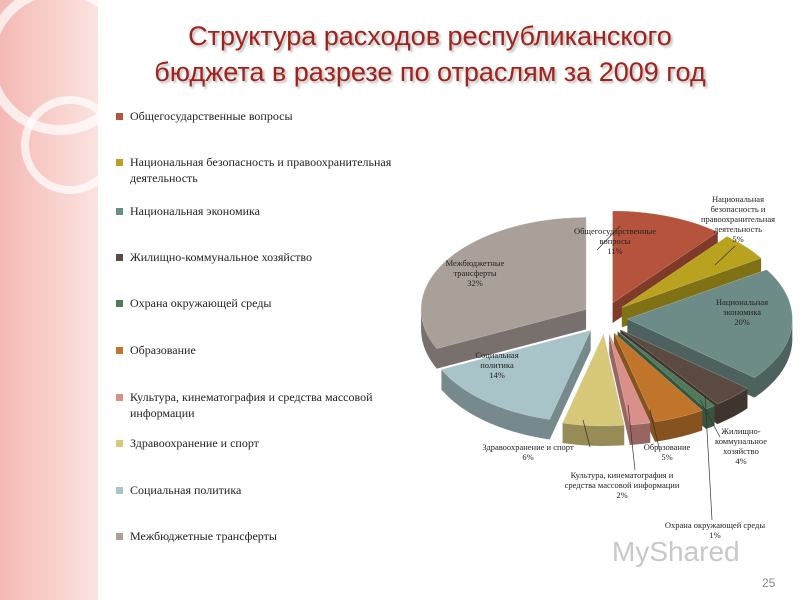  I want to click on data-label-name: Охрана окружающей среды, so click(715, 525).